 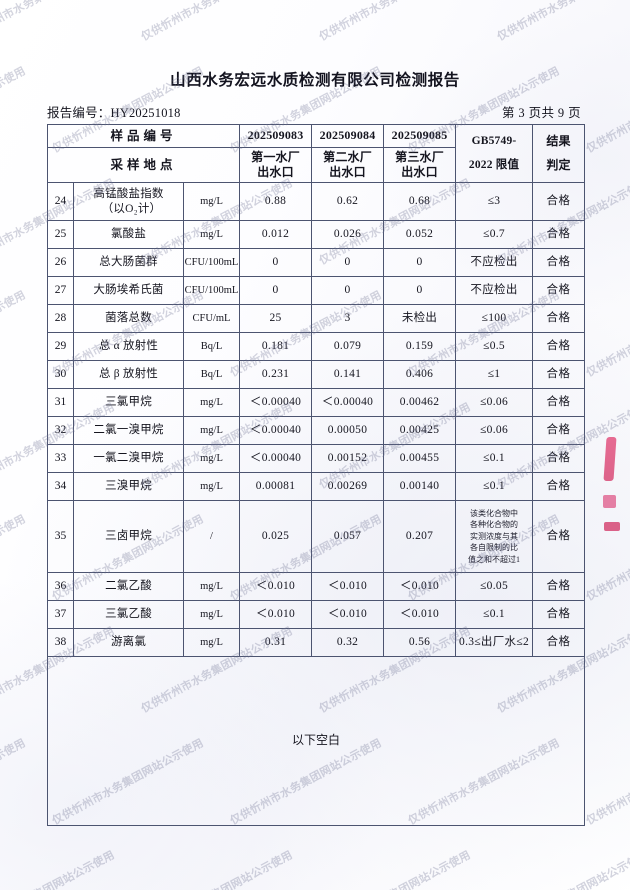 I want to click on row-unit: Bq/L, so click(x=211, y=374).